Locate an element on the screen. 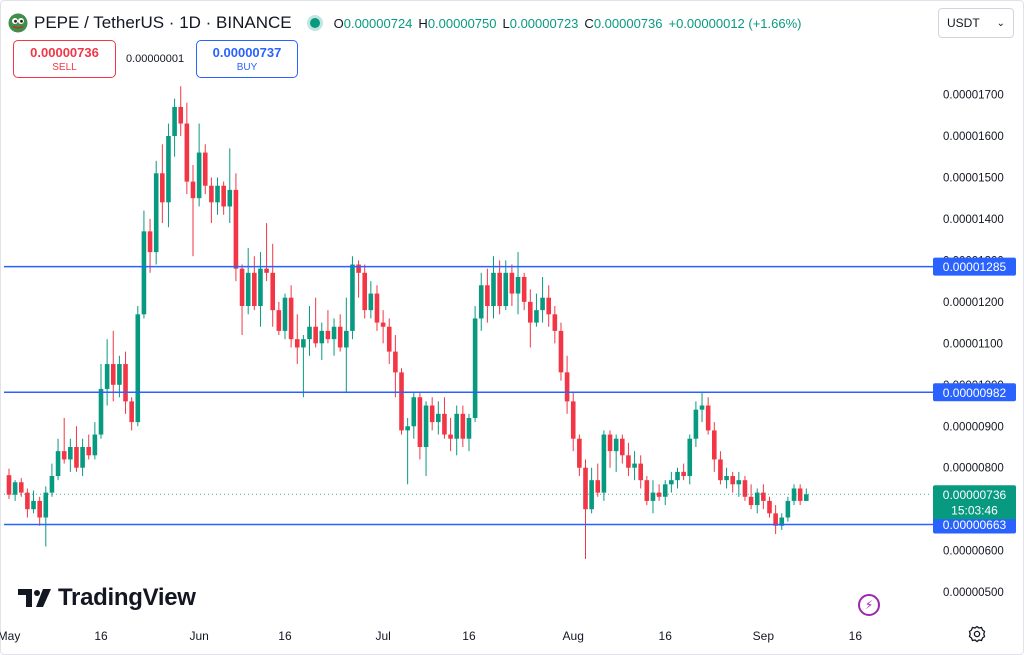 Image resolution: width=1024 pixels, height=655 pixels. x-axis: May 16 Jun 16 Jul 16 Aug 16 Sep 16 is located at coordinates (431, 636).